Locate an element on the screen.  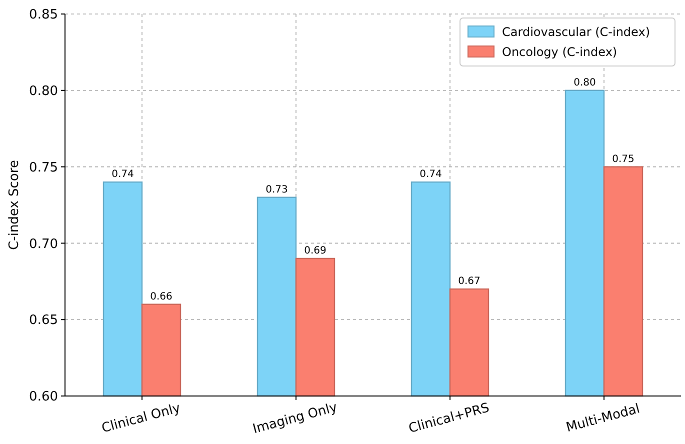
y-axis-title: C-index Score is located at coordinates (14, 205).